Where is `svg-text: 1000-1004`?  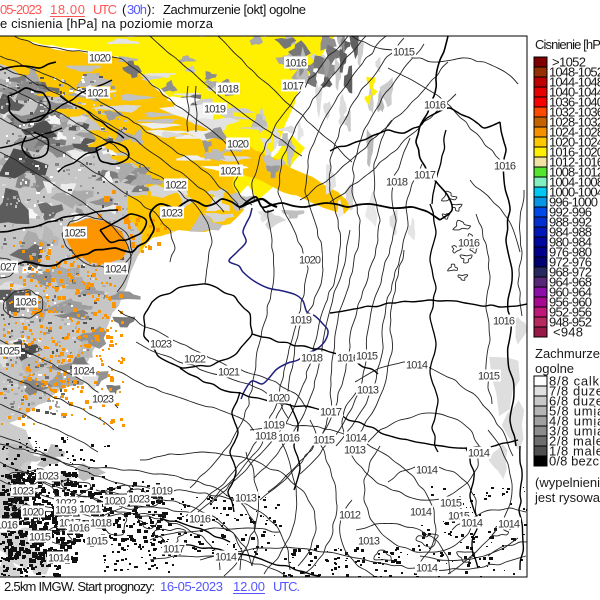 svg-text: 1000-1004 is located at coordinates (574, 192).